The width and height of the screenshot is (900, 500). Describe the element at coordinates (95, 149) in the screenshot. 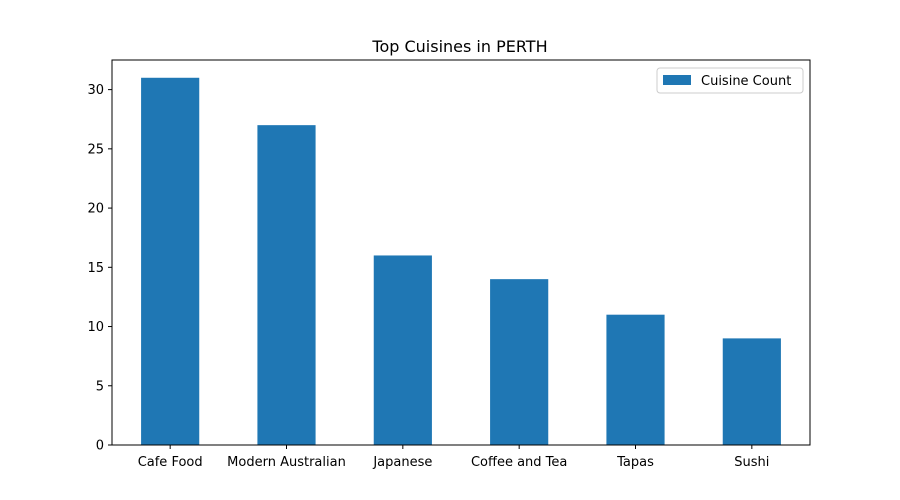

I see `y-tick-label: 25` at that location.